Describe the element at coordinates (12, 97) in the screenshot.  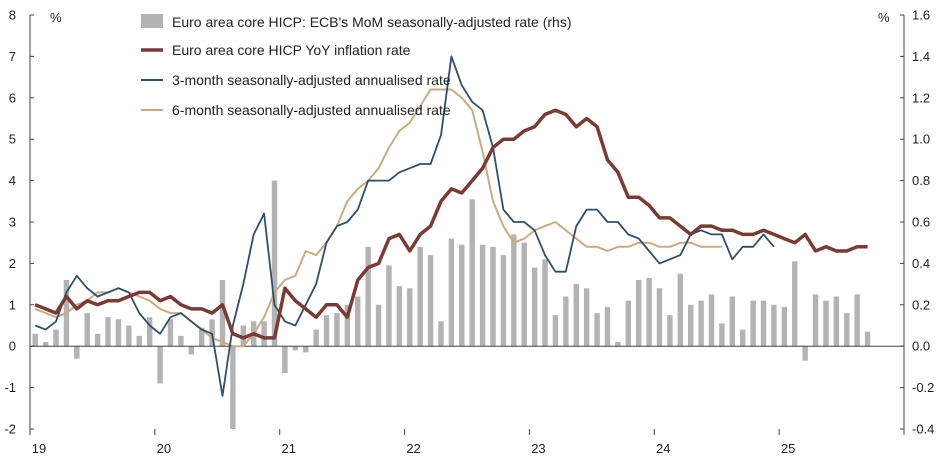
I see `left-tick-label: 6` at that location.